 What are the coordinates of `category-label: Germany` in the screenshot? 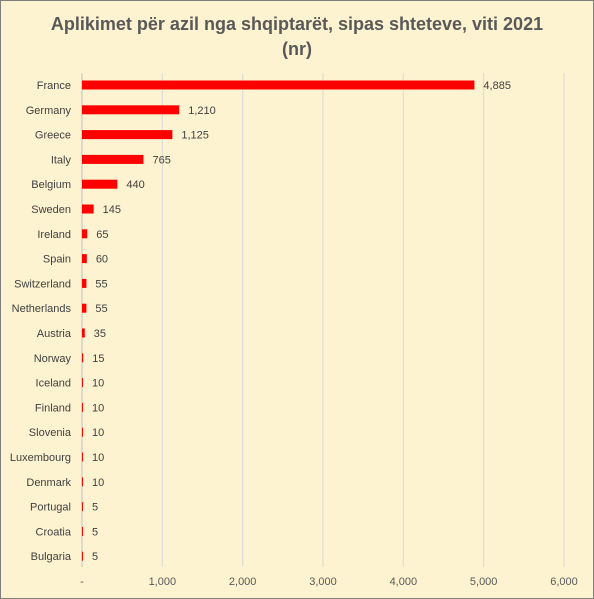 It's located at (49, 111).